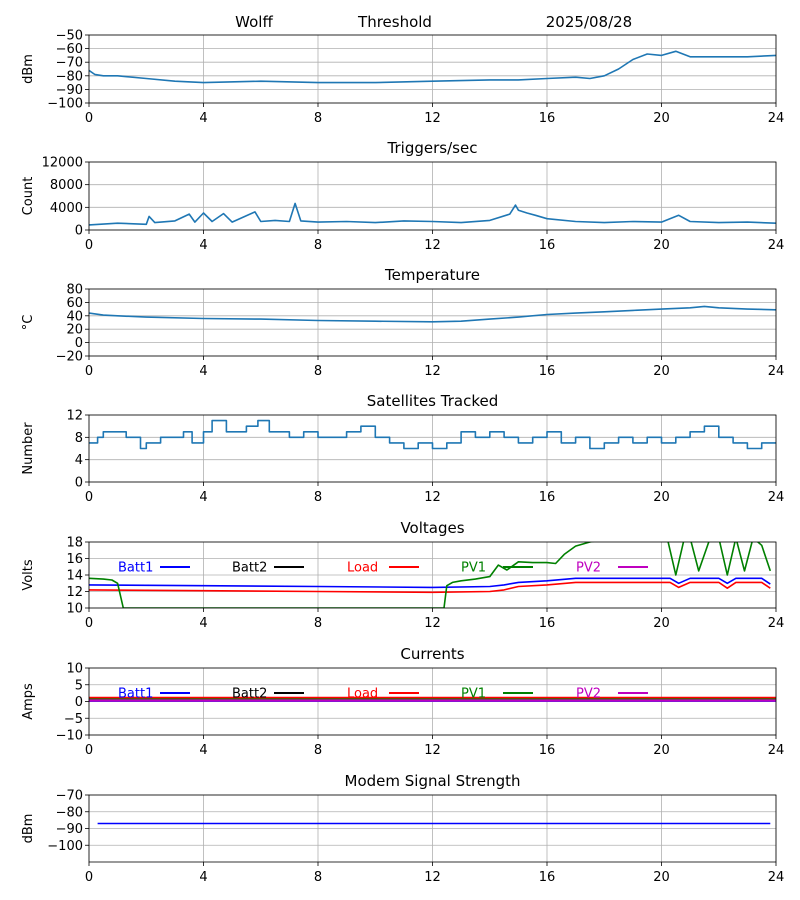  What do you see at coordinates (394, 22) in the screenshot?
I see `header-mode: Threshold` at bounding box center [394, 22].